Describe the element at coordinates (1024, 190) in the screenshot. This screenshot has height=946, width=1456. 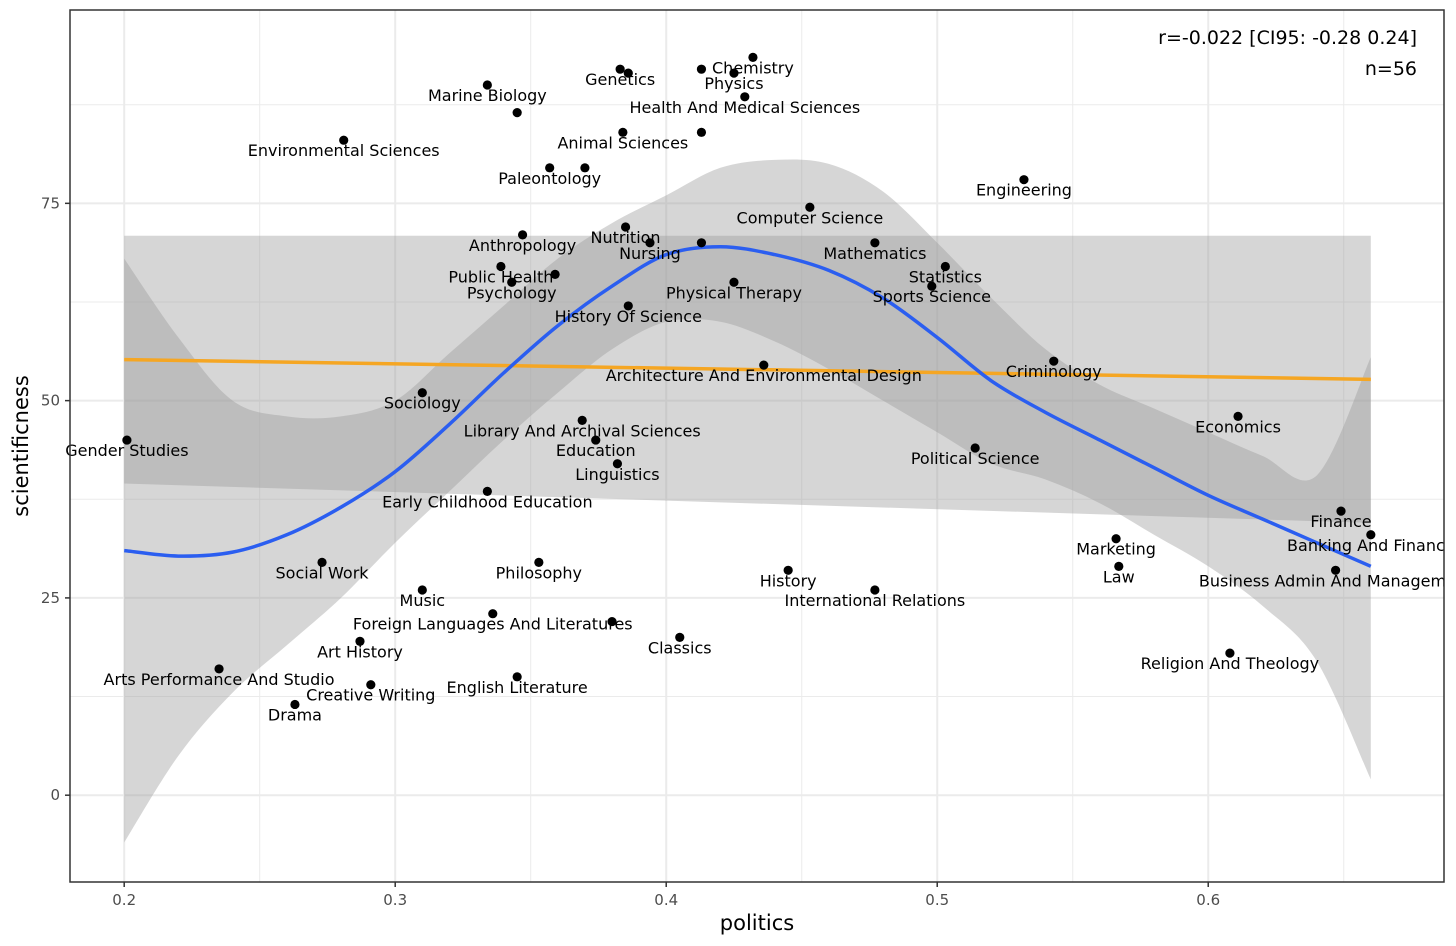
I see `data-point-label: Engineering` at that location.